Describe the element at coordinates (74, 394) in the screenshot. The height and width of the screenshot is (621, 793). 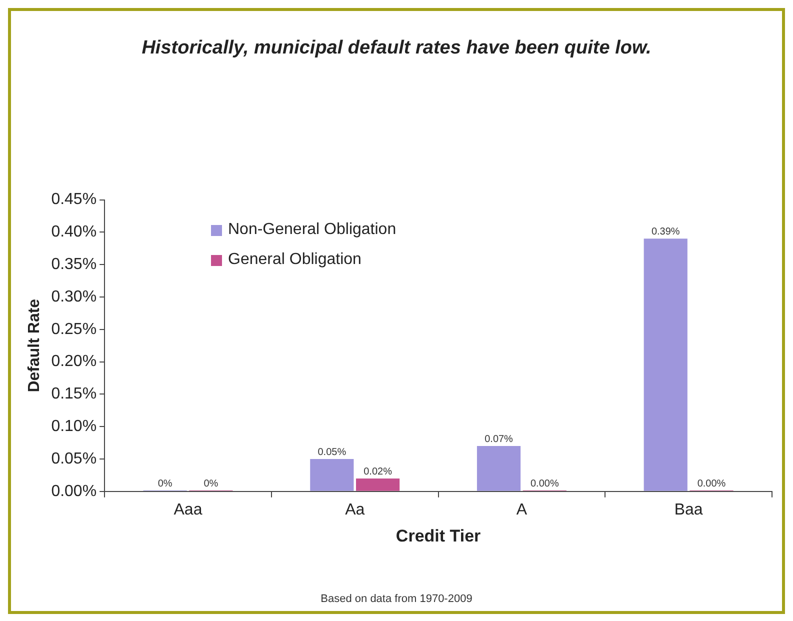
I see `y-tick-label: 0.15%` at that location.